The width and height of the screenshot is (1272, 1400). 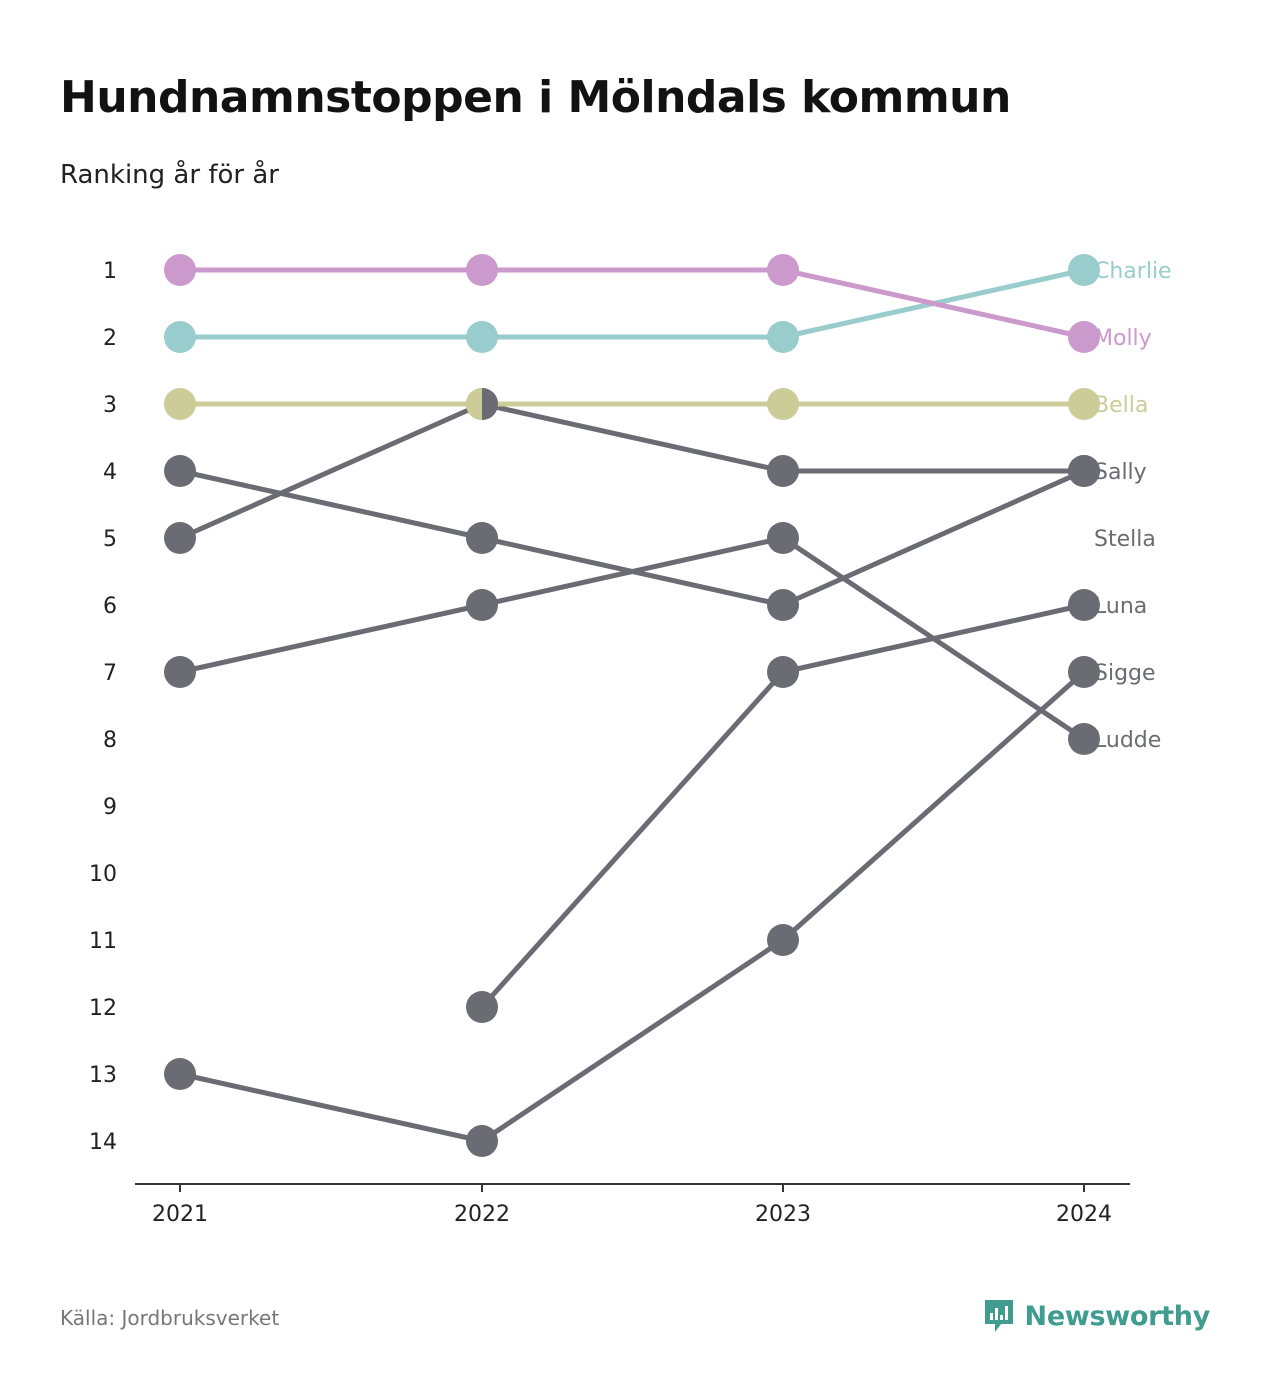 What do you see at coordinates (169, 175) in the screenshot?
I see `chart-subtitle: Ranking år för år` at bounding box center [169, 175].